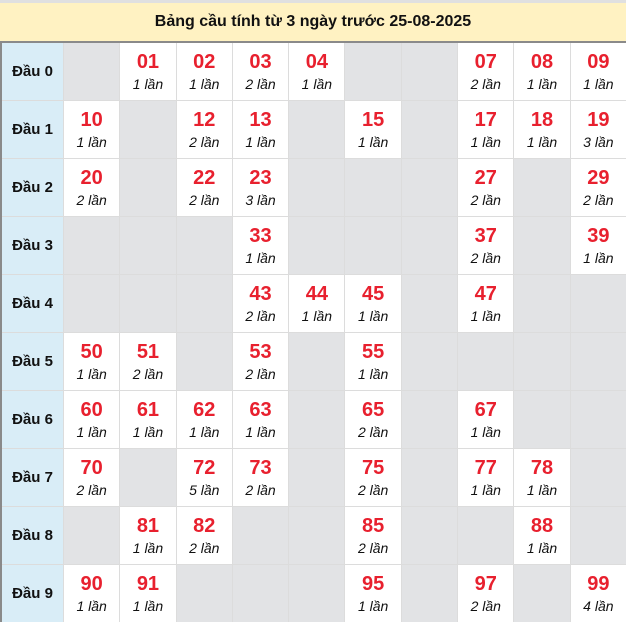 This screenshot has height=622, width=626. What do you see at coordinates (148, 61) in the screenshot?
I see `lottery-number: 01` at bounding box center [148, 61].